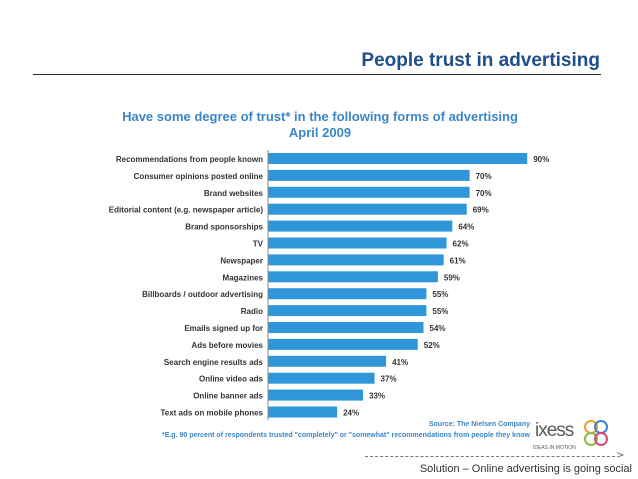 This screenshot has width=638, height=479. What do you see at coordinates (234, 193) in the screenshot?
I see `category-label: Brand websites` at bounding box center [234, 193].